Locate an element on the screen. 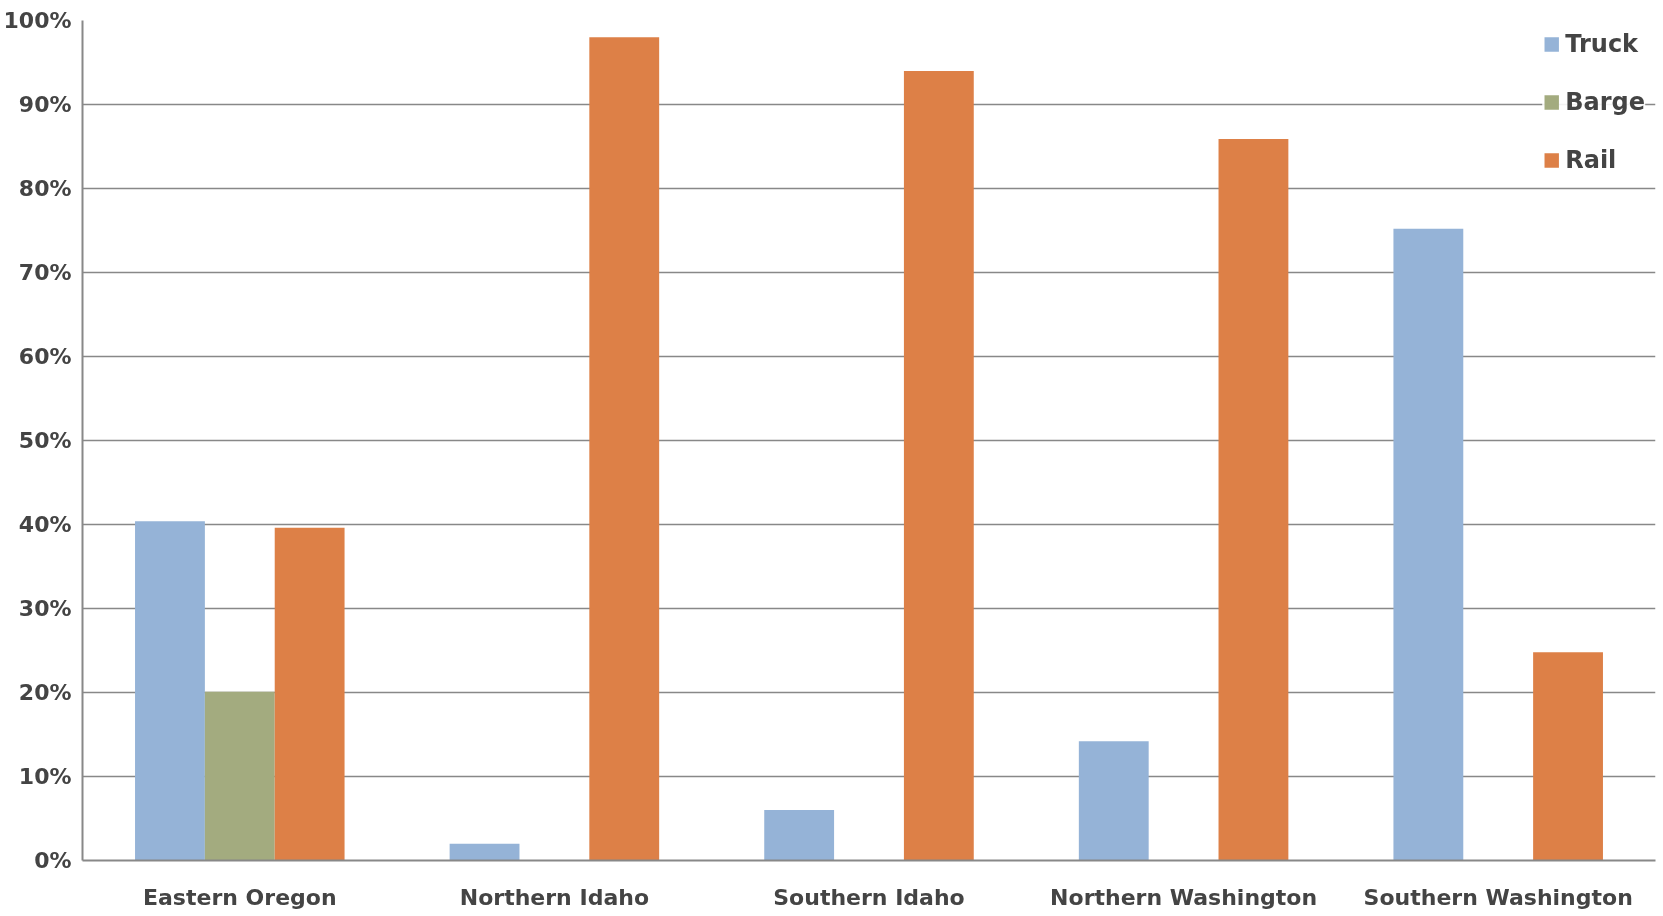 The width and height of the screenshot is (1663, 916). y-tick-label: 90% is located at coordinates (45, 104).